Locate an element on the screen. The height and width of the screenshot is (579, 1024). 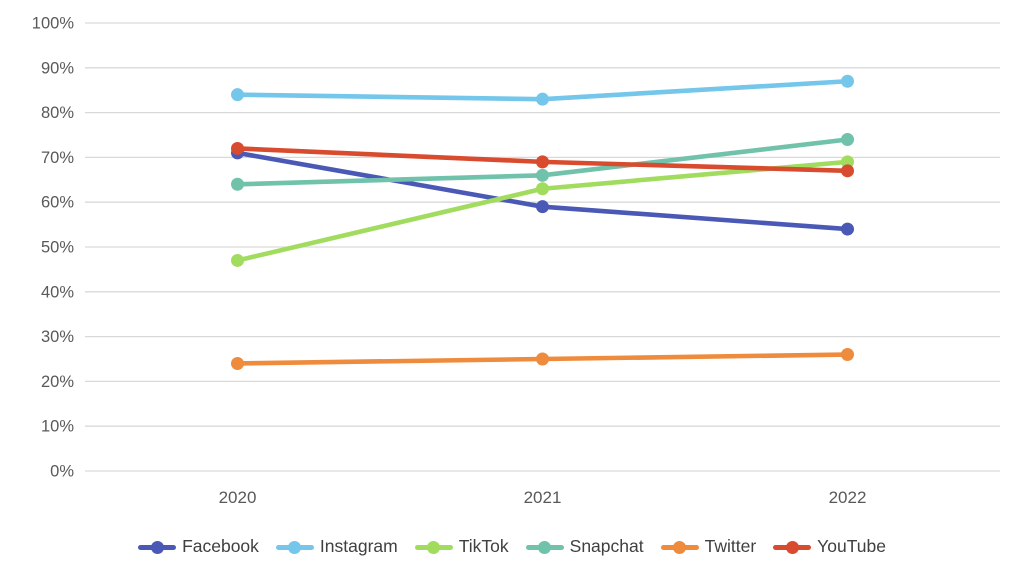
legend-marker-instagram-icon is located at coordinates (294, 547).